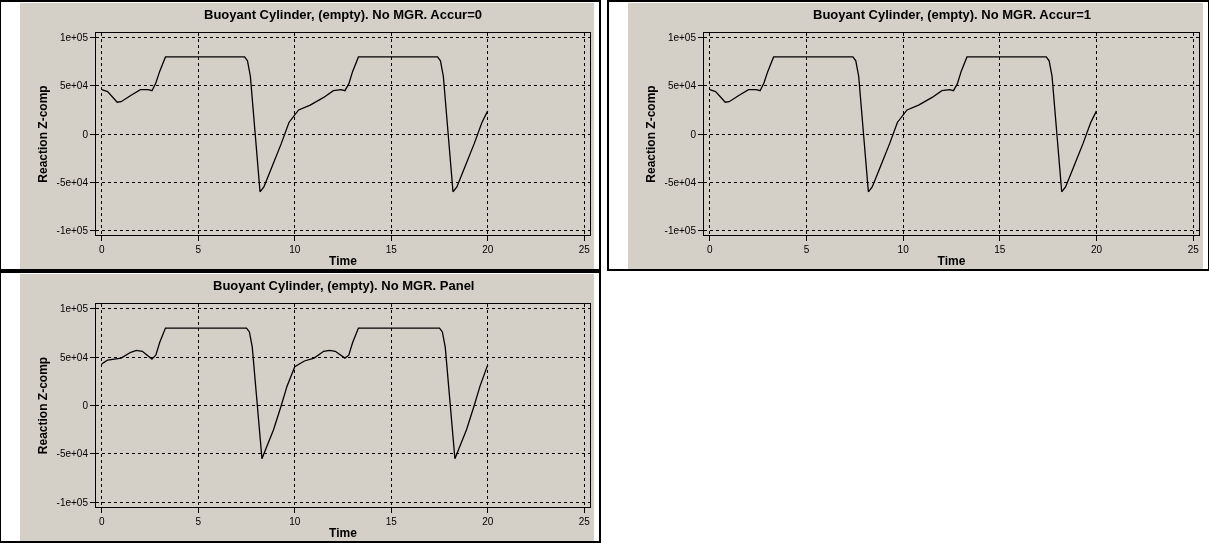 This screenshot has width=1209, height=543. What do you see at coordinates (344, 285) in the screenshot?
I see `chart-title: Buoyant Cylinder, (empty). No MGR. Panel` at bounding box center [344, 285].